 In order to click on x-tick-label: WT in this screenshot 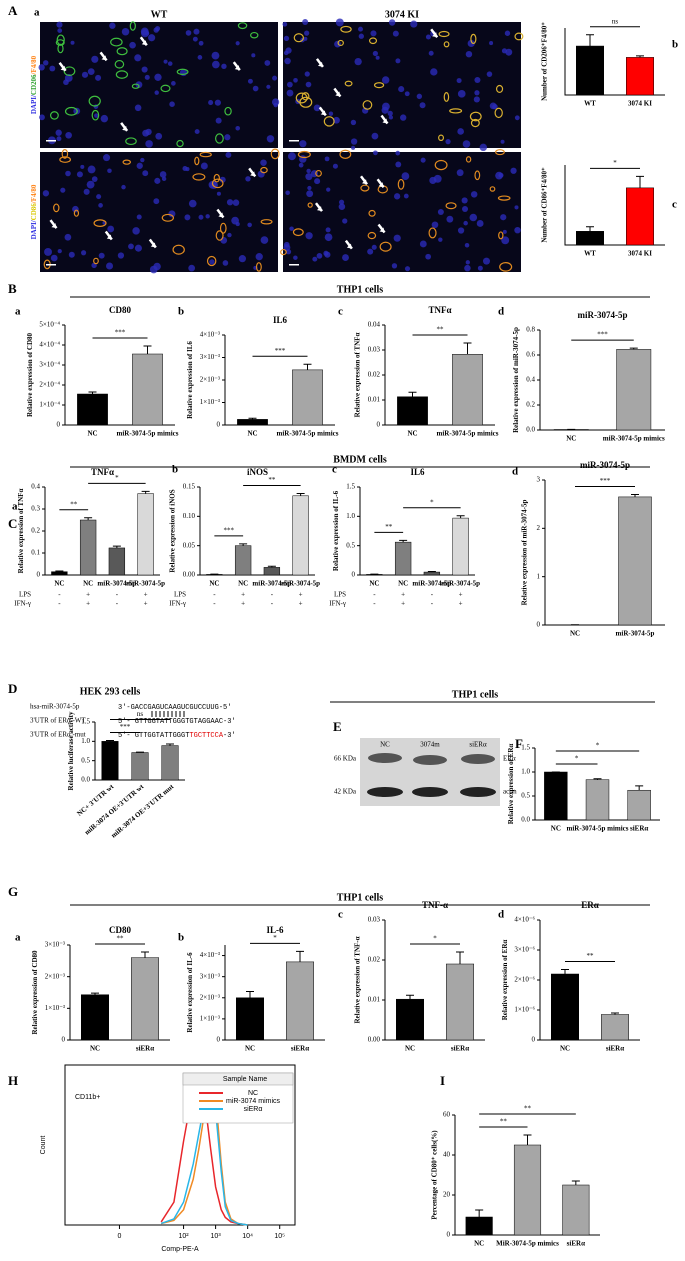, I will do `click(590, 254)`.